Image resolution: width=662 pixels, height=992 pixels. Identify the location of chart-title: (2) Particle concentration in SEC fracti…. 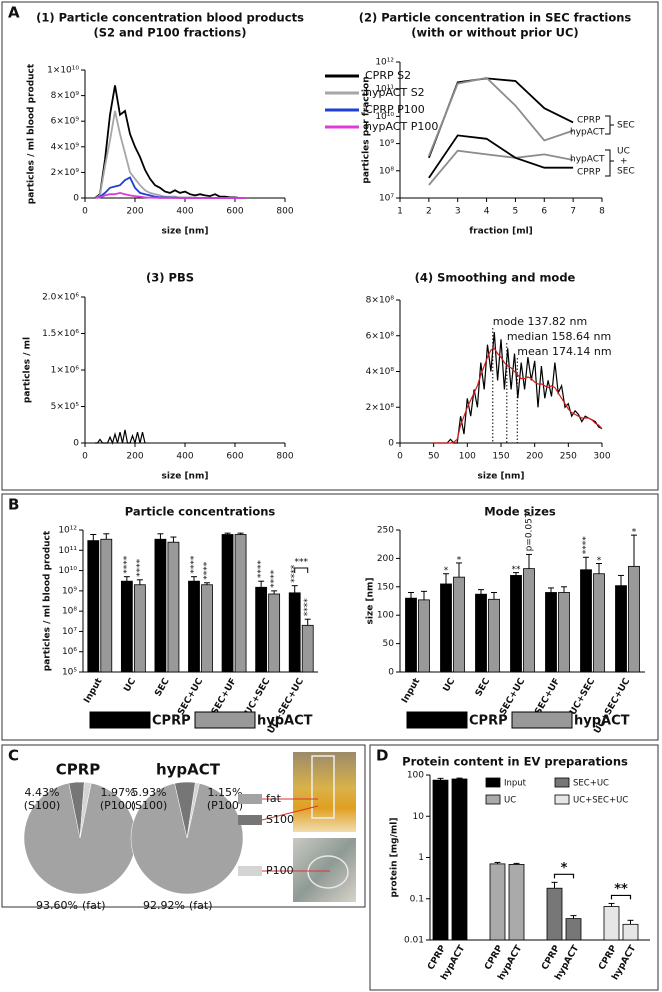
(495, 18).